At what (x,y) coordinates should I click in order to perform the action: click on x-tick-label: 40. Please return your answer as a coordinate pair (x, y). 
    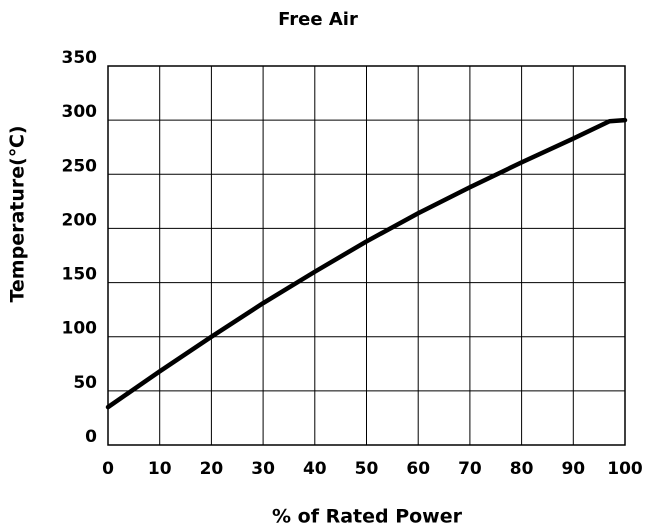
    Looking at the image, I should click on (315, 469).